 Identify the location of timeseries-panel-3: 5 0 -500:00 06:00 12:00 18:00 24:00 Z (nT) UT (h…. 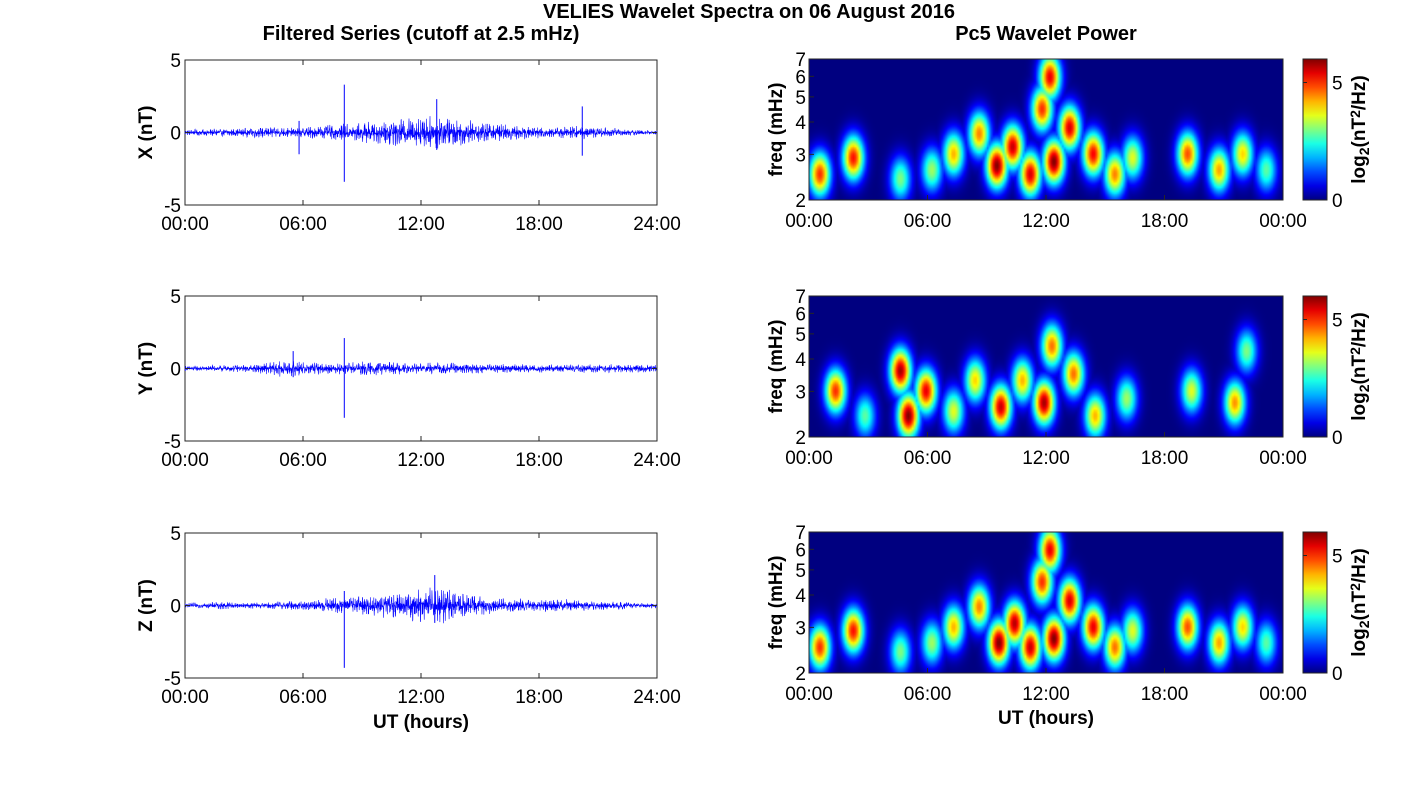
(408, 628).